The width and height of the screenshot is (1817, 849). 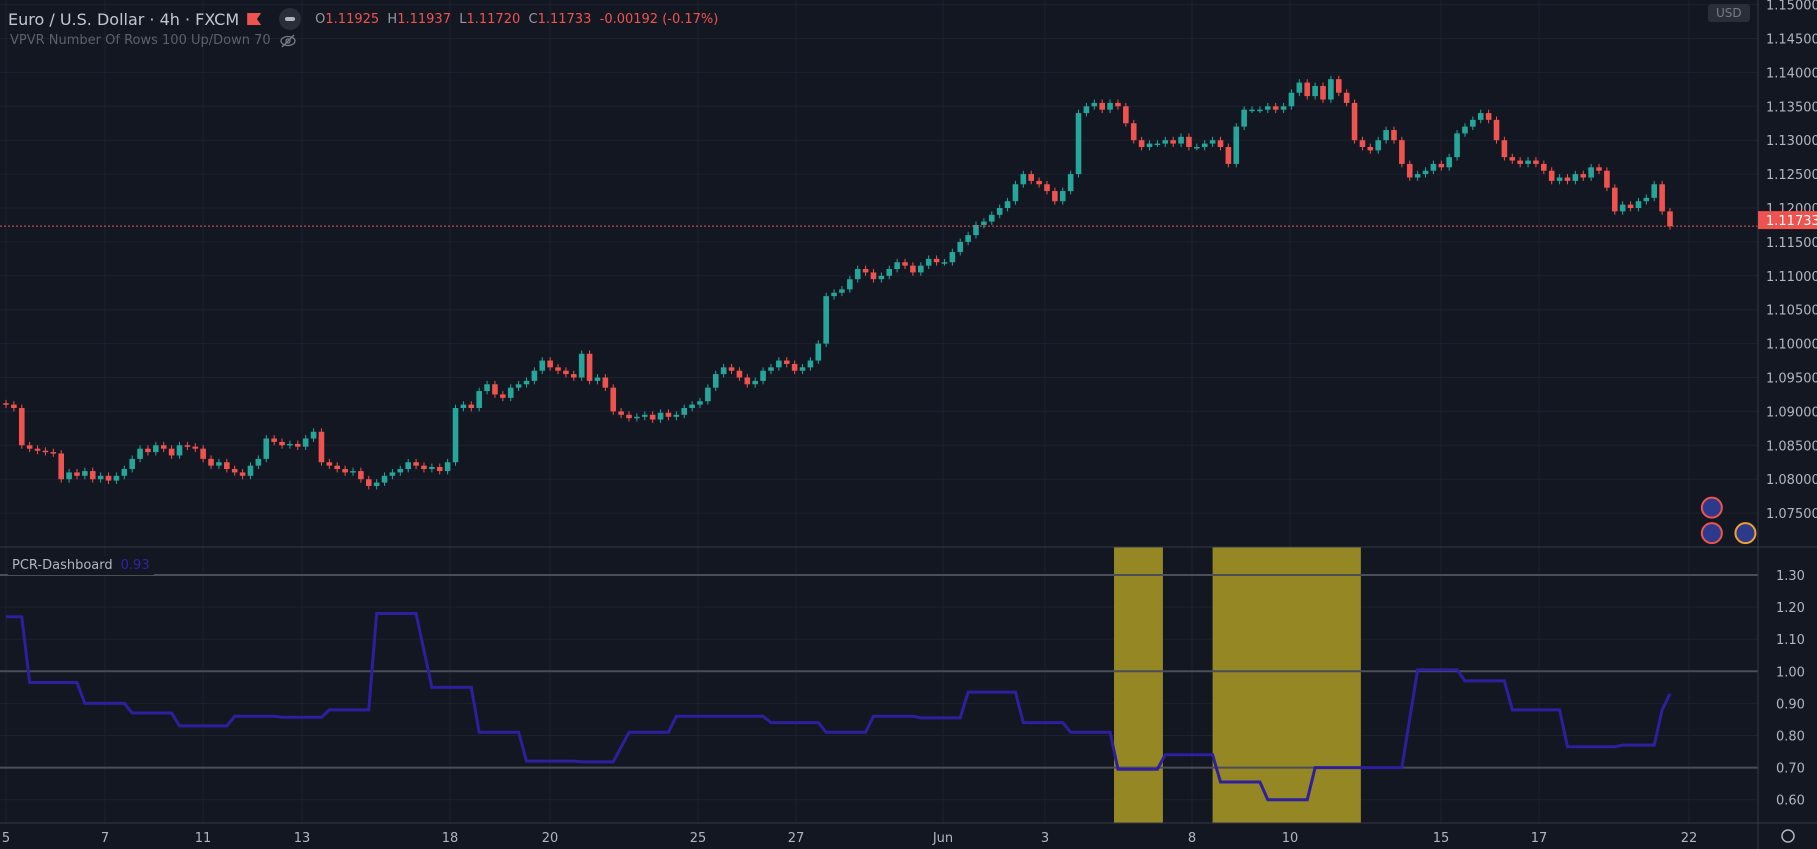 What do you see at coordinates (288, 41) in the screenshot?
I see `hidden-eye-icon` at bounding box center [288, 41].